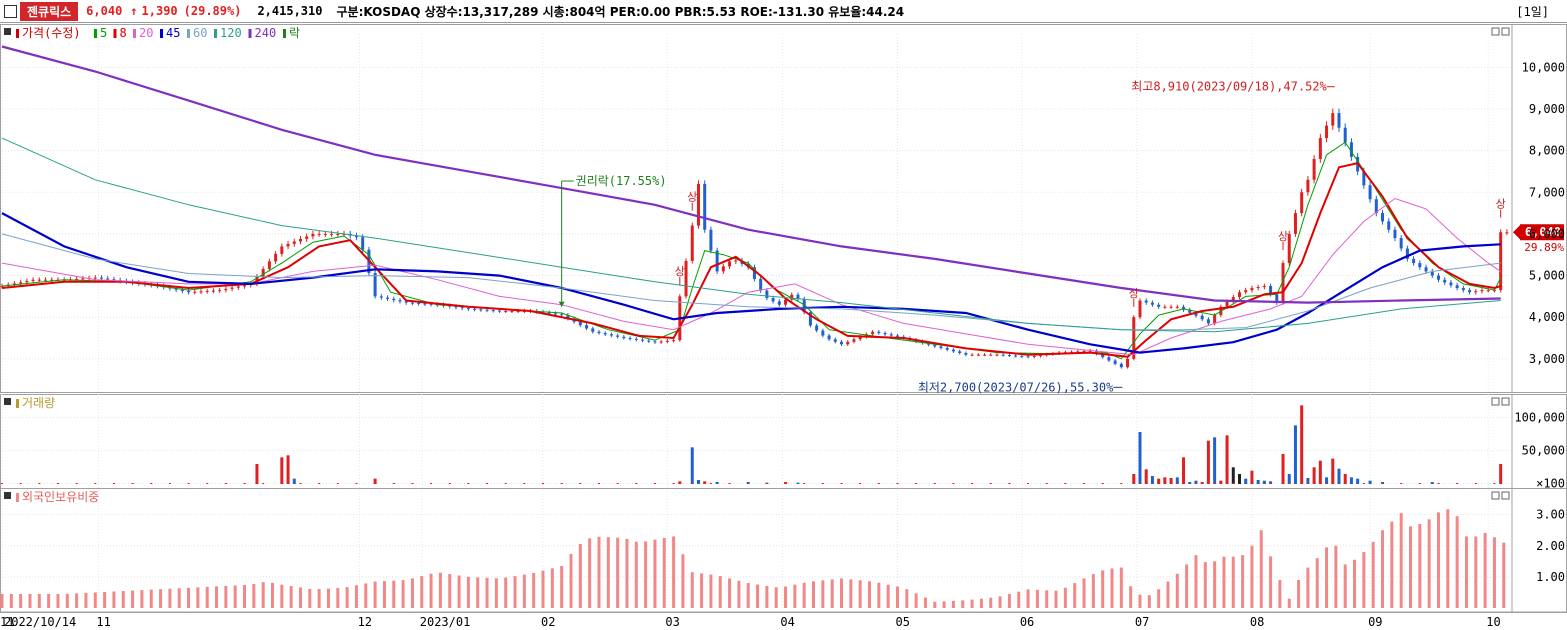 The width and height of the screenshot is (1567, 630). What do you see at coordinates (1516, 232) in the screenshot?
I see `last-price-pointer-icon` at bounding box center [1516, 232].